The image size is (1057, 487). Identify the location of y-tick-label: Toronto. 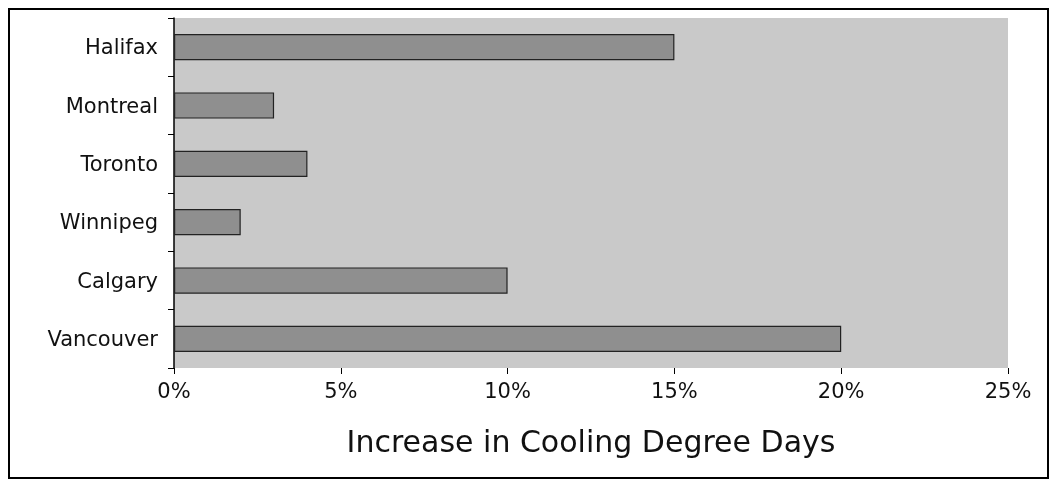
(118, 163).